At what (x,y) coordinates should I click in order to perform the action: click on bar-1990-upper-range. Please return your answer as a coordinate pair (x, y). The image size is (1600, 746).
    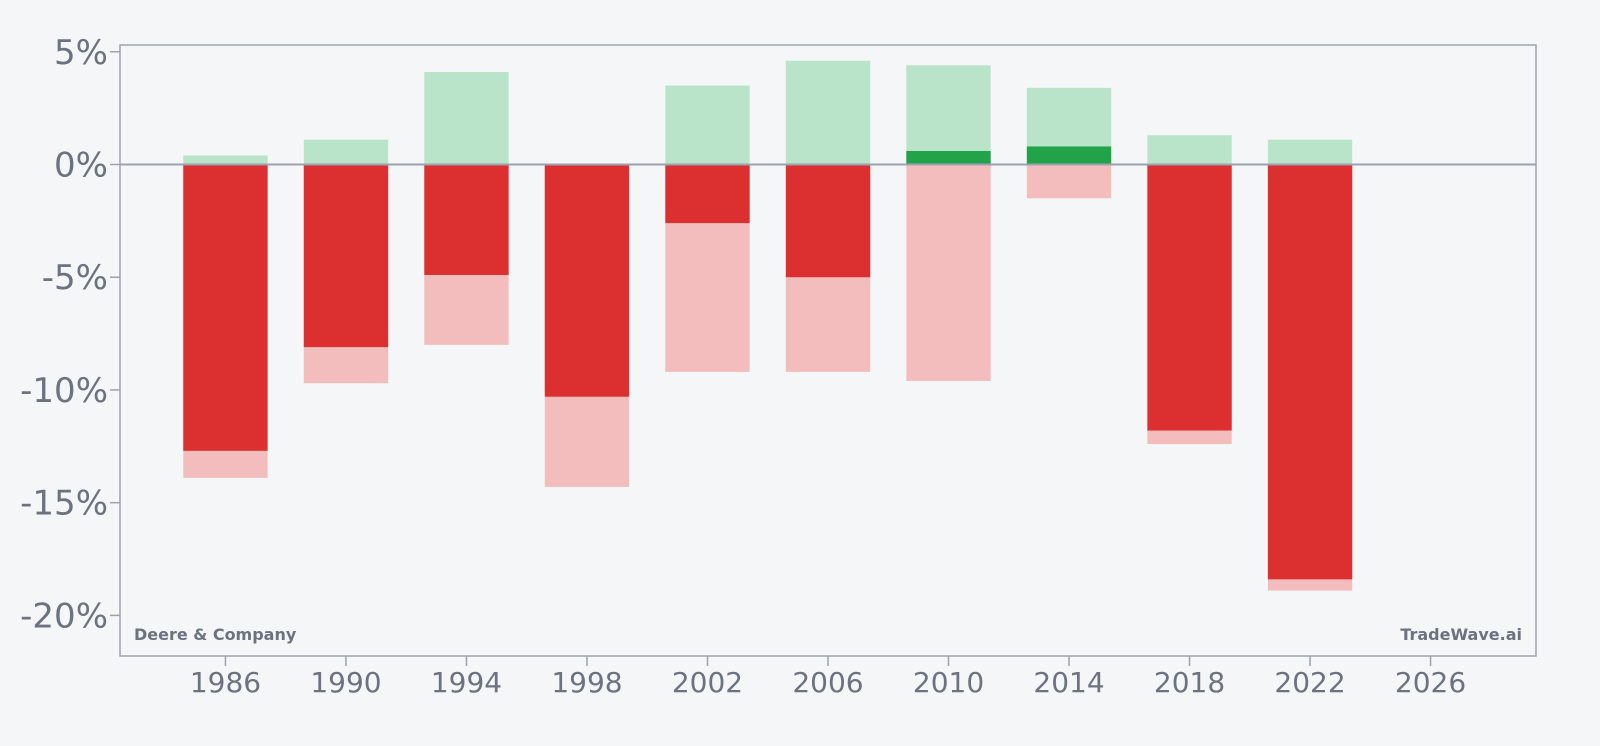
    Looking at the image, I should click on (346, 152).